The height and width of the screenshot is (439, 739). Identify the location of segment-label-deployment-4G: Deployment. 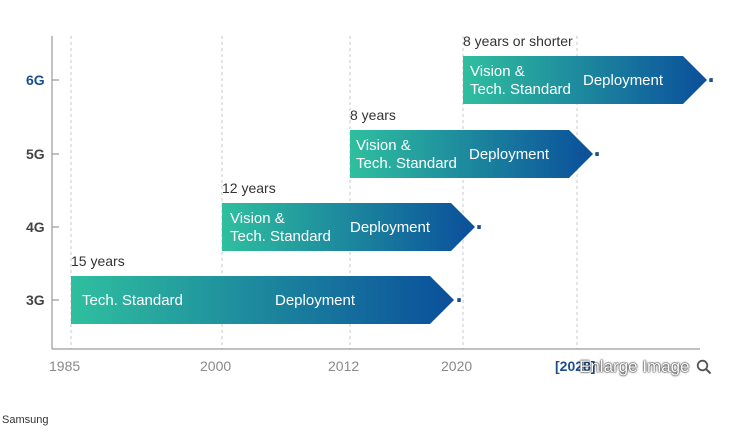
(390, 227).